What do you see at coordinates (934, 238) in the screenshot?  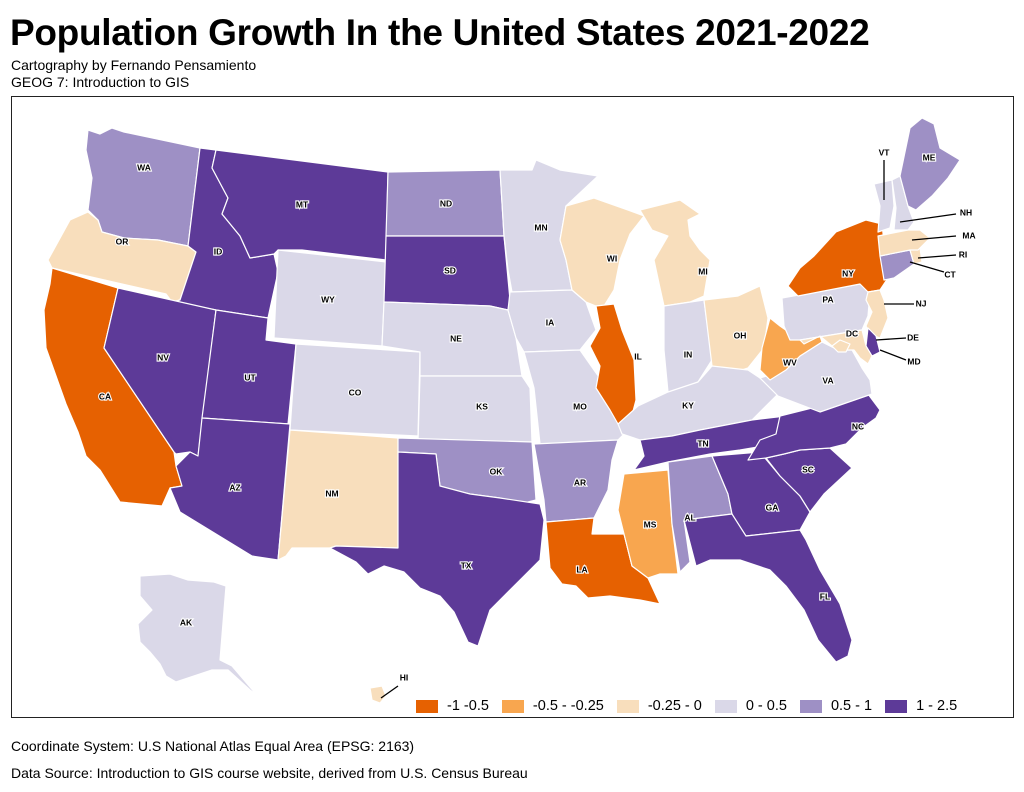 I see `leader-line-ma` at bounding box center [934, 238].